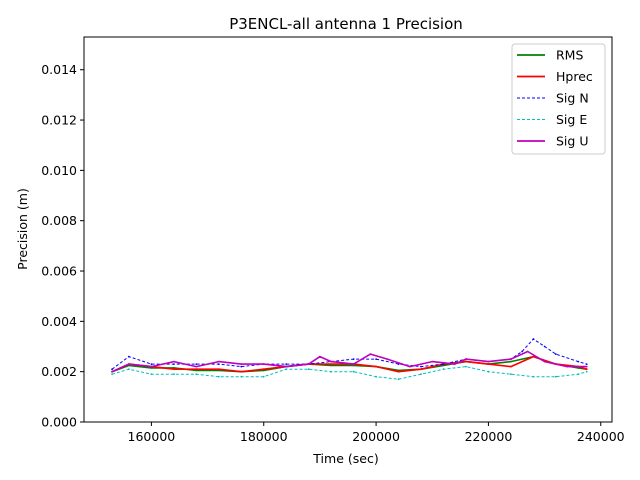  Describe the element at coordinates (555, 76) in the screenshot. I see `legend-item: Hprec` at that location.